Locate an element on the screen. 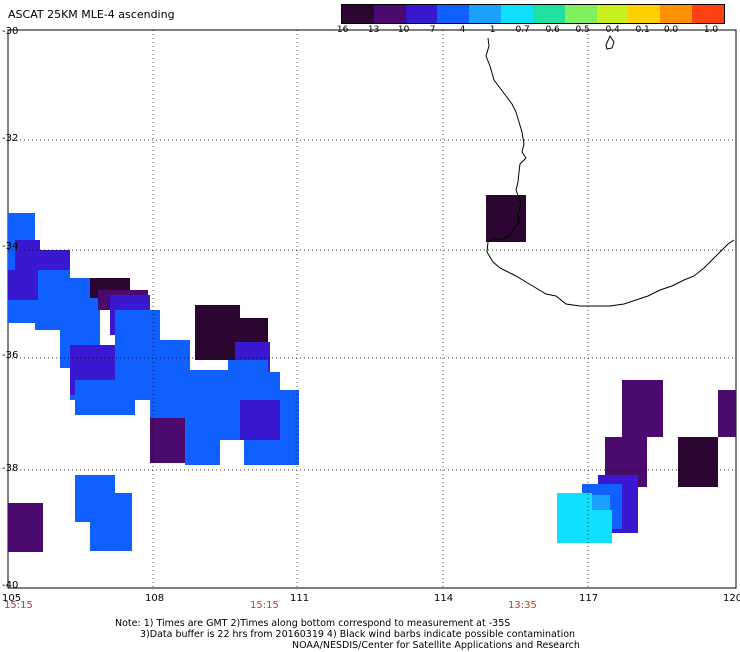 Image resolution: width=740 pixels, height=652 pixels. latitude-label: -40 is located at coordinates (10, 585).